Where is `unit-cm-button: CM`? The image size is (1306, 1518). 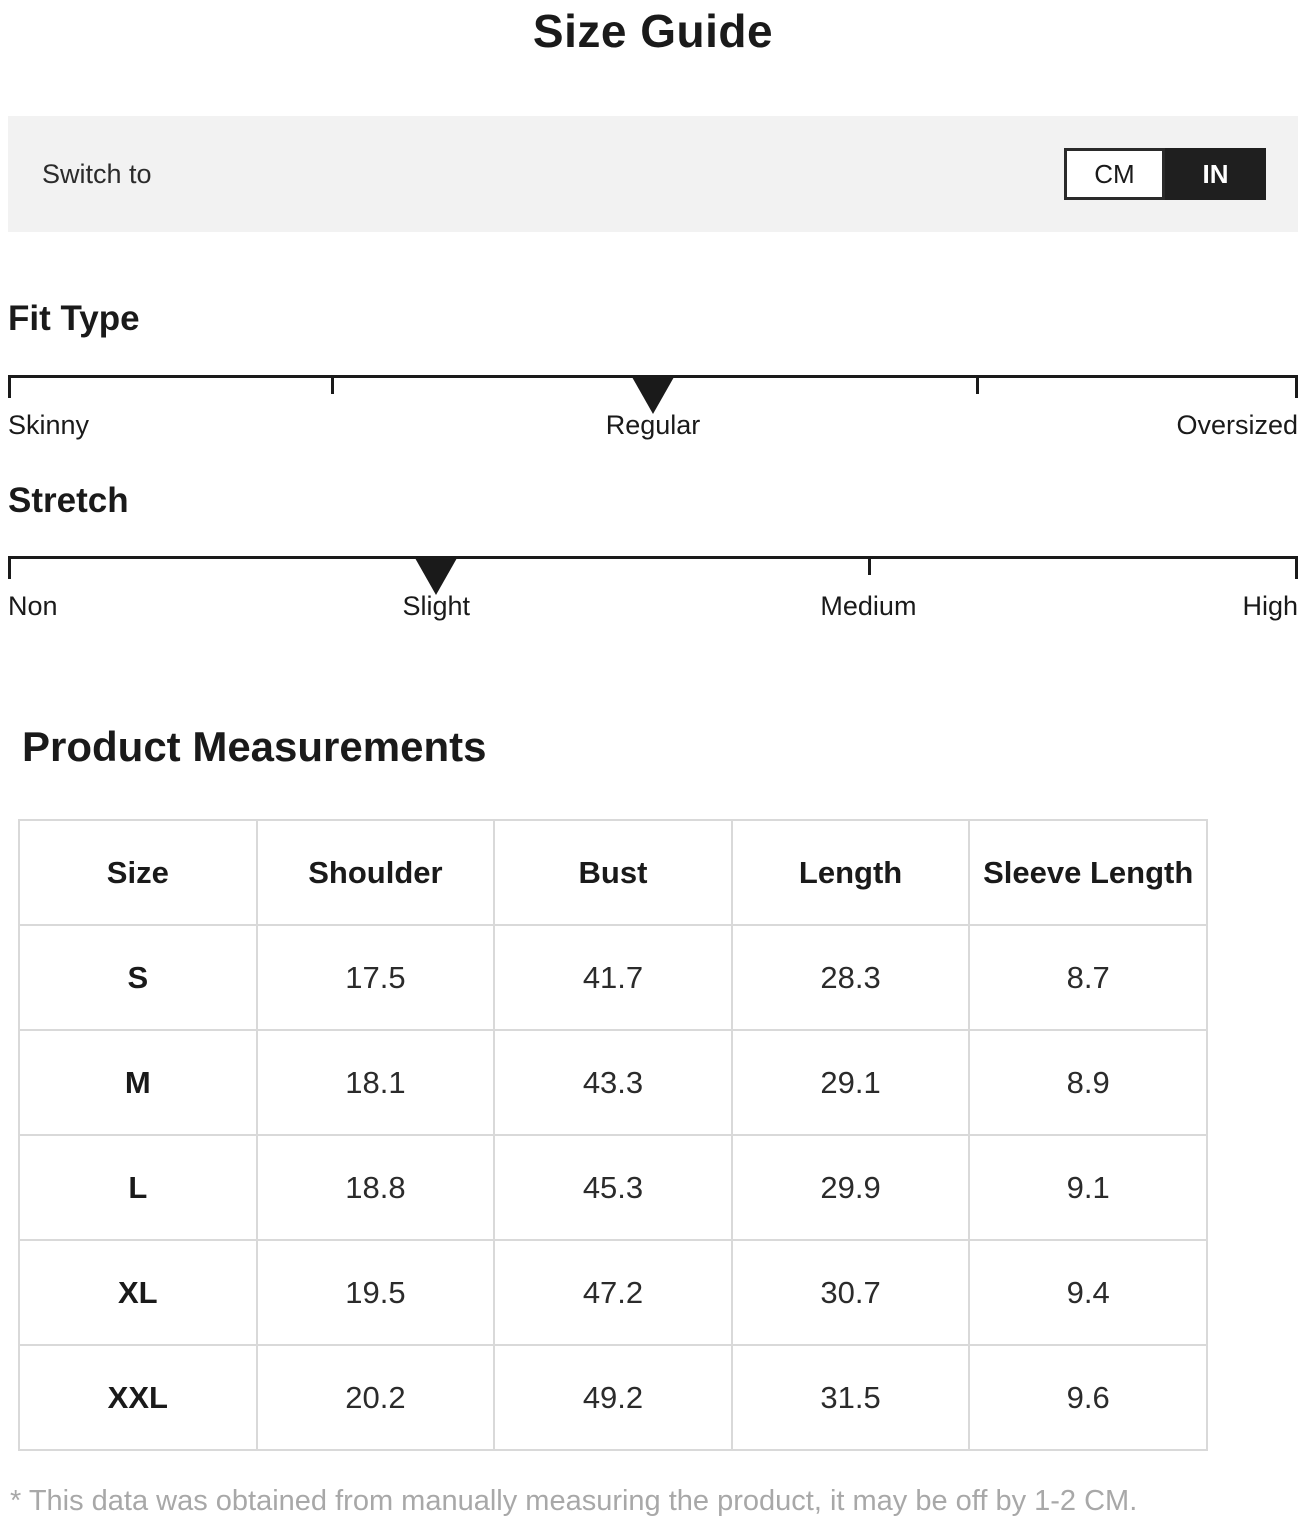
unit-cm-button: CM is located at coordinates (1114, 174).